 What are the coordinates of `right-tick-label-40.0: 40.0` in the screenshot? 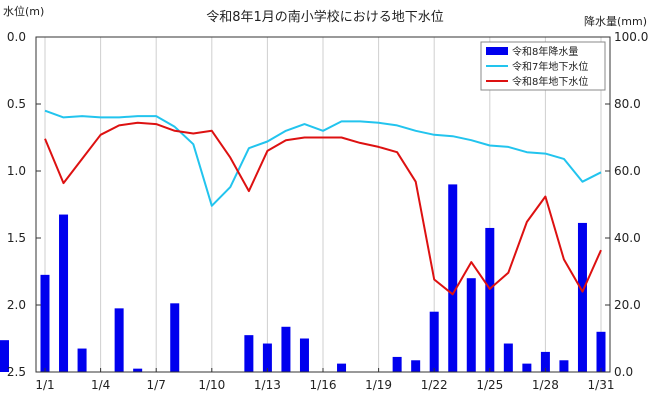 It's located at (627, 238).